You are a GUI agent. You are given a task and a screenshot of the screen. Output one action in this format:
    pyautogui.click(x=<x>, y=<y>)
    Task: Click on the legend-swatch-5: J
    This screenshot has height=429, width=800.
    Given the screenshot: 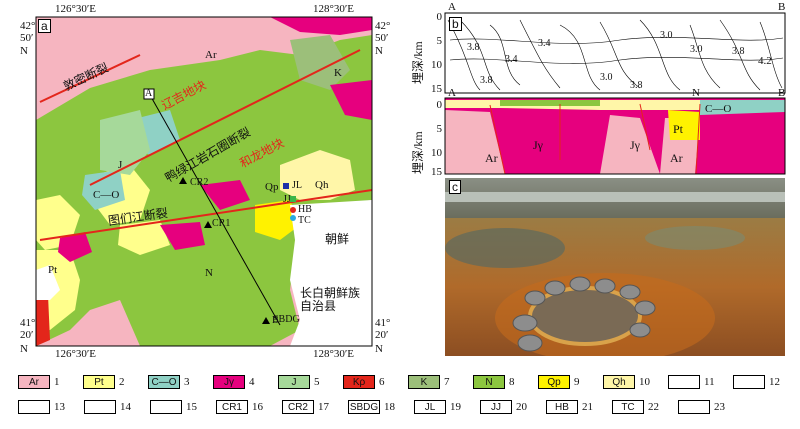 What is the action you would take?
    pyautogui.click(x=294, y=382)
    